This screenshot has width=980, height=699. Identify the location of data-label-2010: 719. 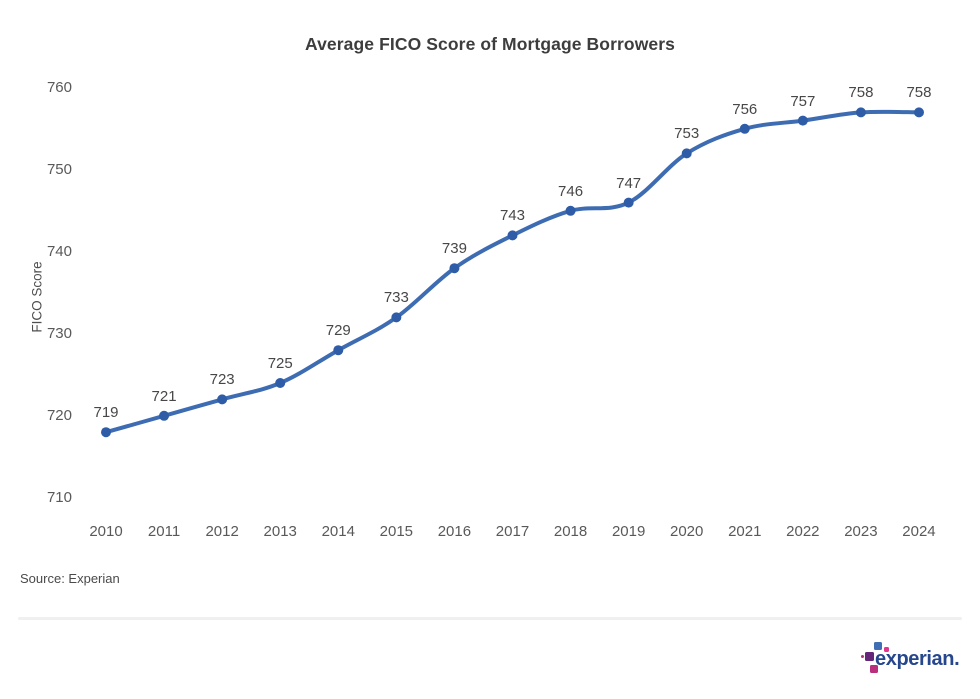
(106, 413).